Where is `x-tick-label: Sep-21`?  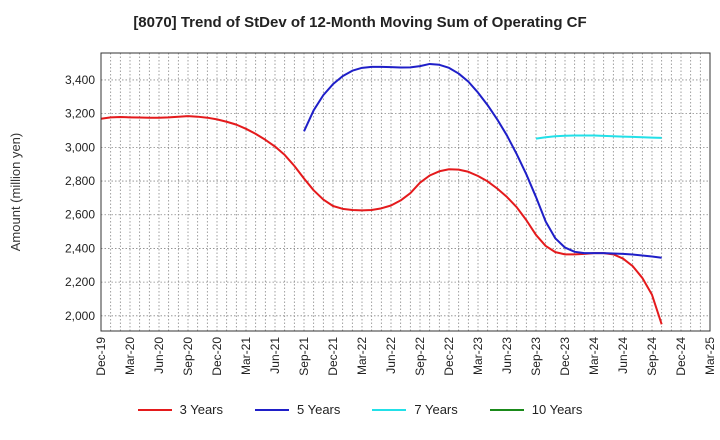 x-tick-label: Sep-21 is located at coordinates (304, 356).